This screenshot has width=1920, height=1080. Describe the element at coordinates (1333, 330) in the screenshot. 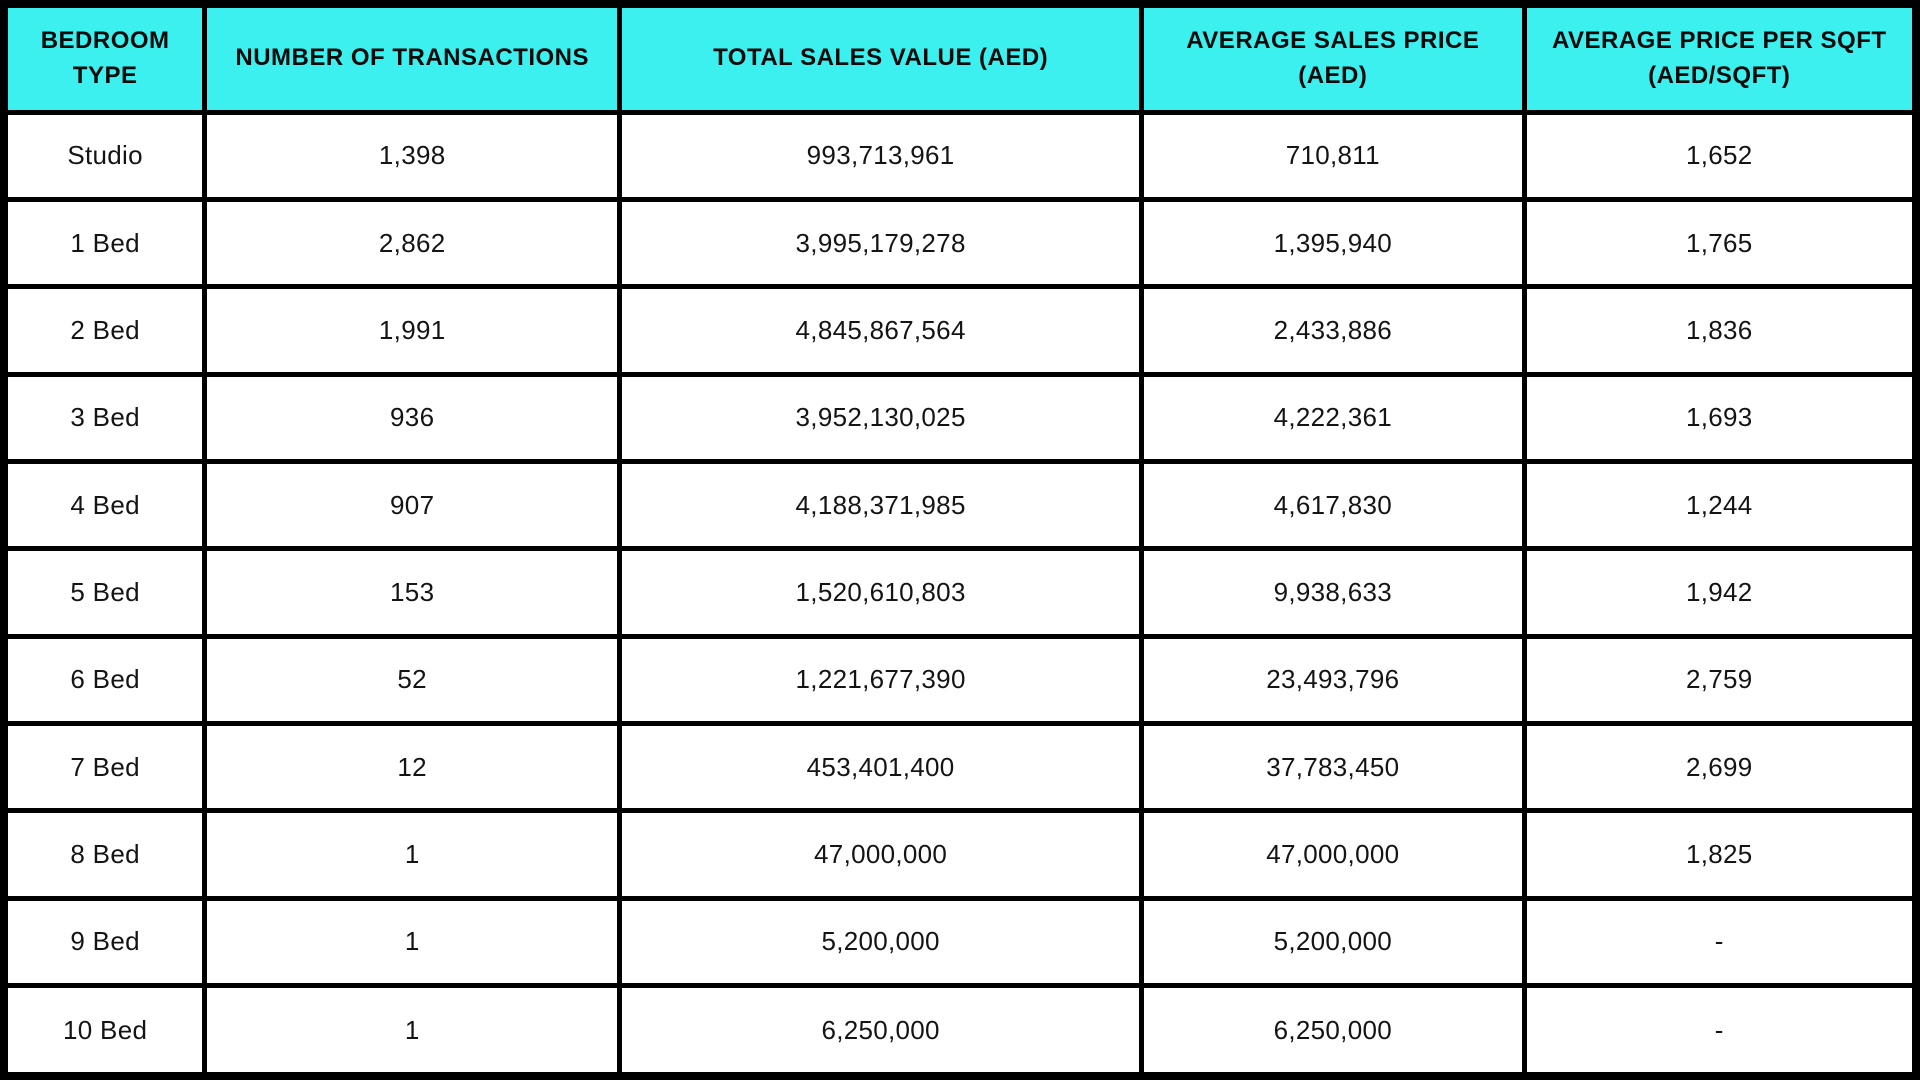

I see `value-cell: 2,433,886` at that location.